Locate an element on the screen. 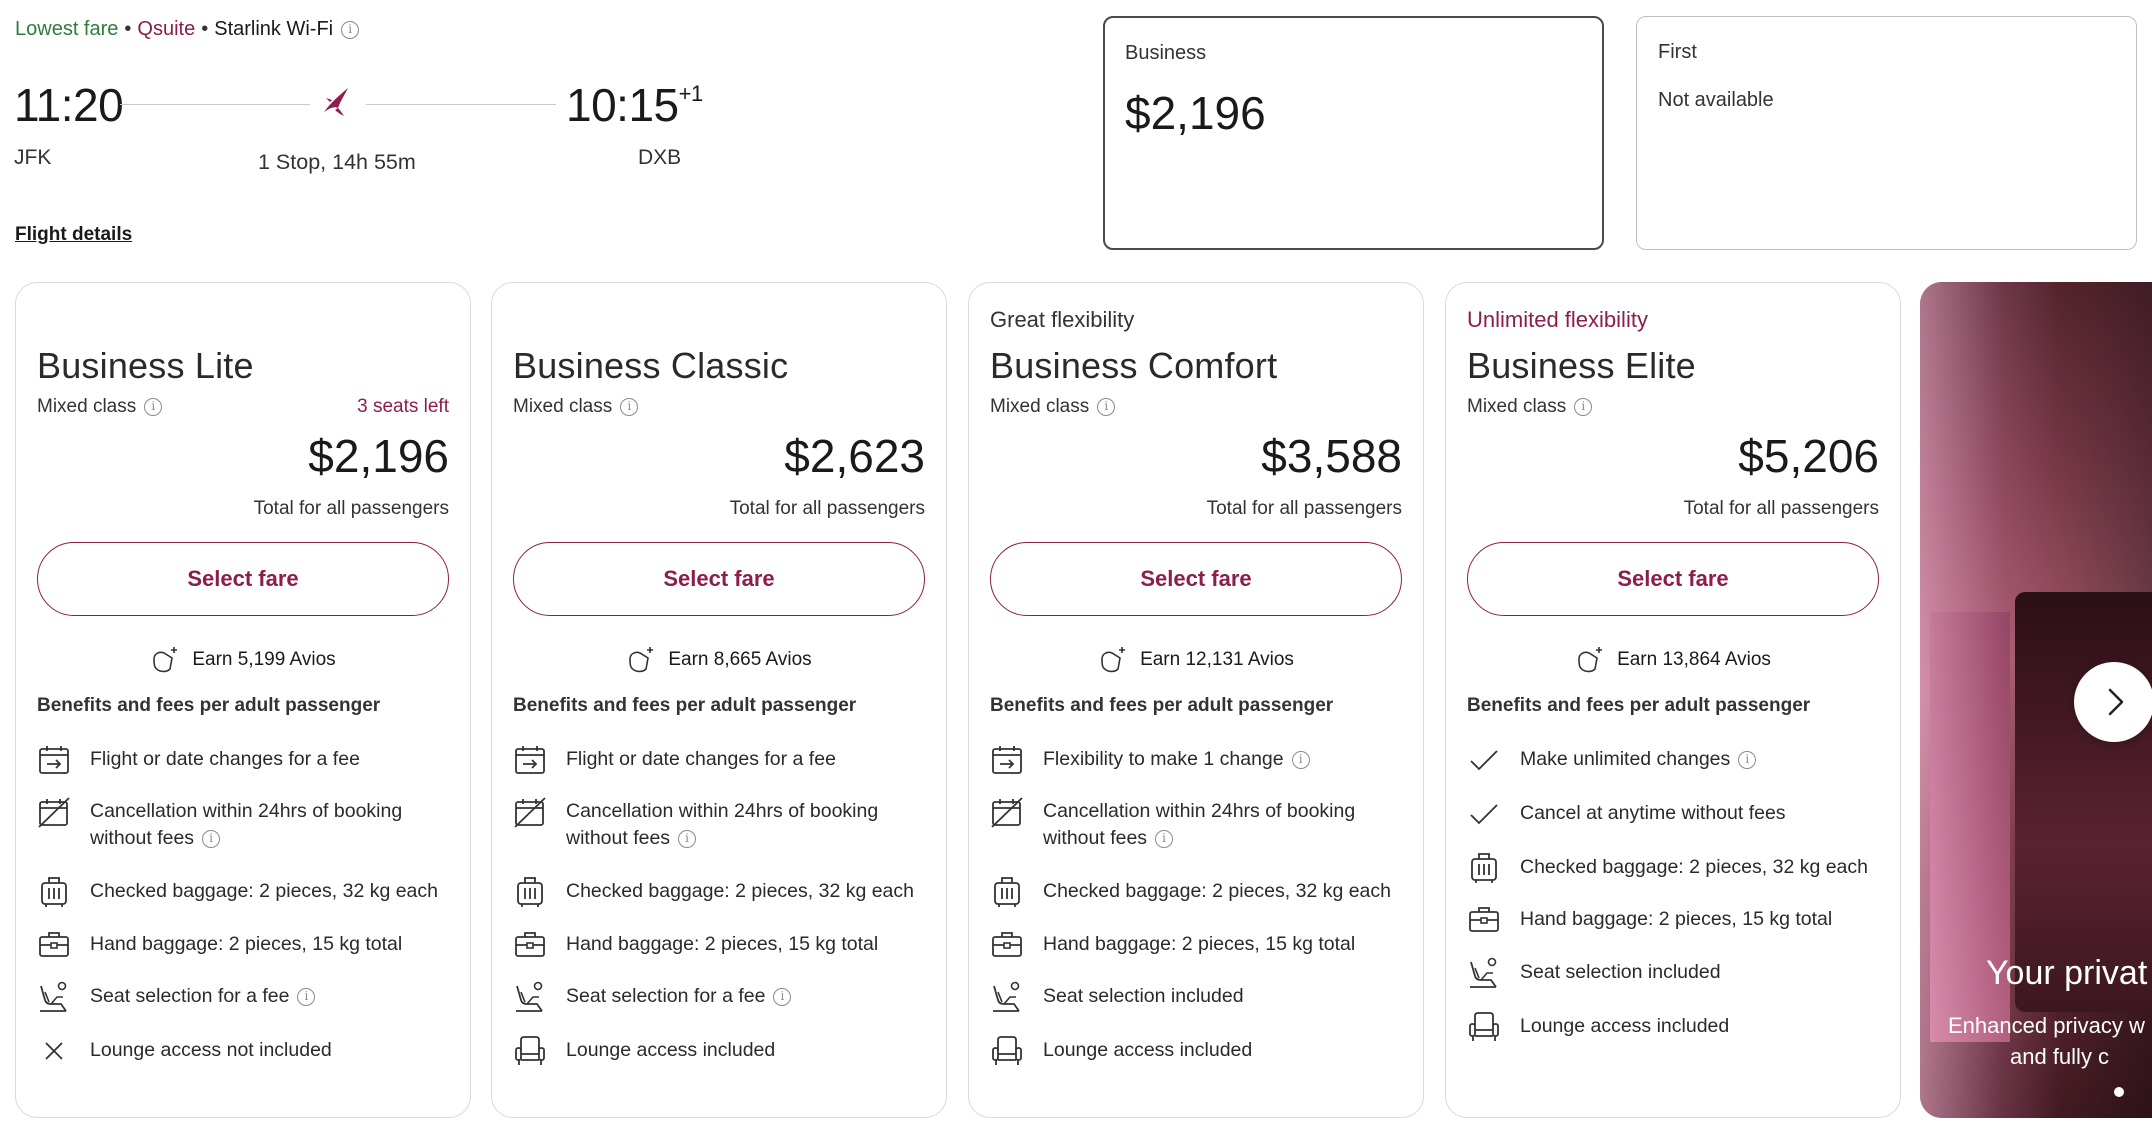 This screenshot has width=2152, height=1144. lounge-chair-icon is located at coordinates (1007, 1051).